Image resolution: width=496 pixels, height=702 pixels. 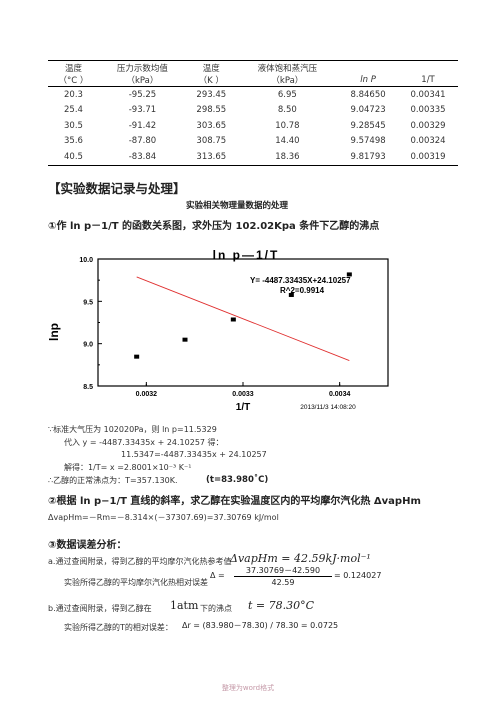 What do you see at coordinates (283, 571) in the screenshot?
I see `q3a-numerator: 37.30769－42.590` at bounding box center [283, 571].